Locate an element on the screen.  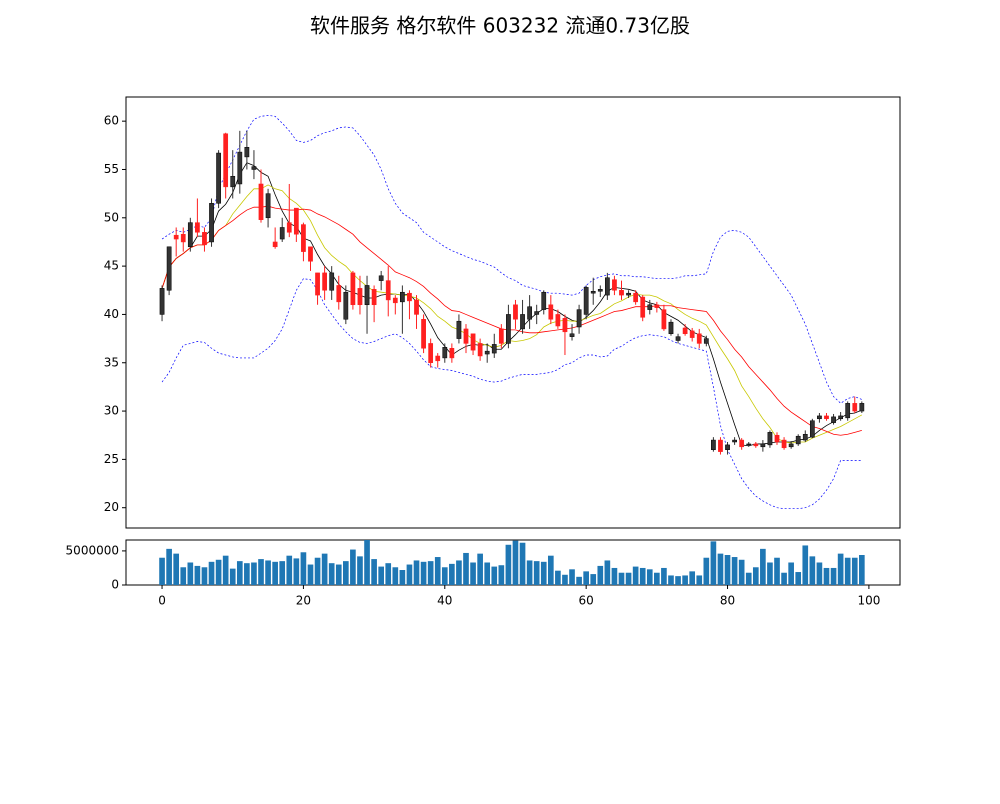
y-tick-label: 20 is located at coordinates (111, 507).